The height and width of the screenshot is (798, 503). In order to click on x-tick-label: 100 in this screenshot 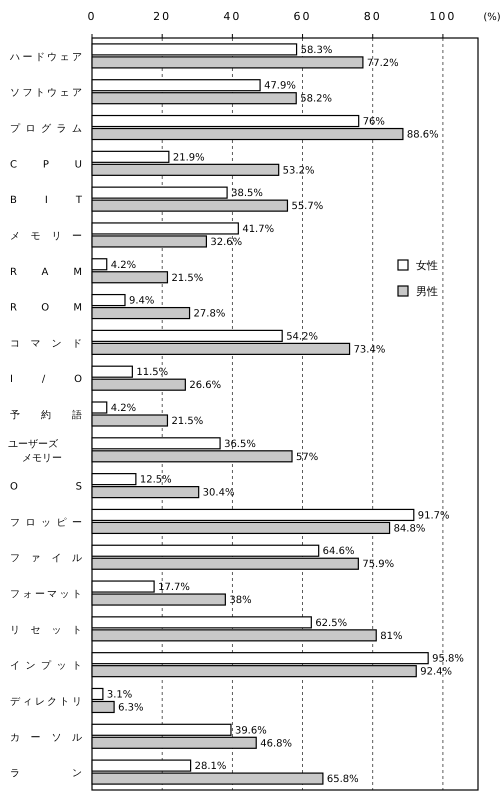, I will do `click(442, 16)`.